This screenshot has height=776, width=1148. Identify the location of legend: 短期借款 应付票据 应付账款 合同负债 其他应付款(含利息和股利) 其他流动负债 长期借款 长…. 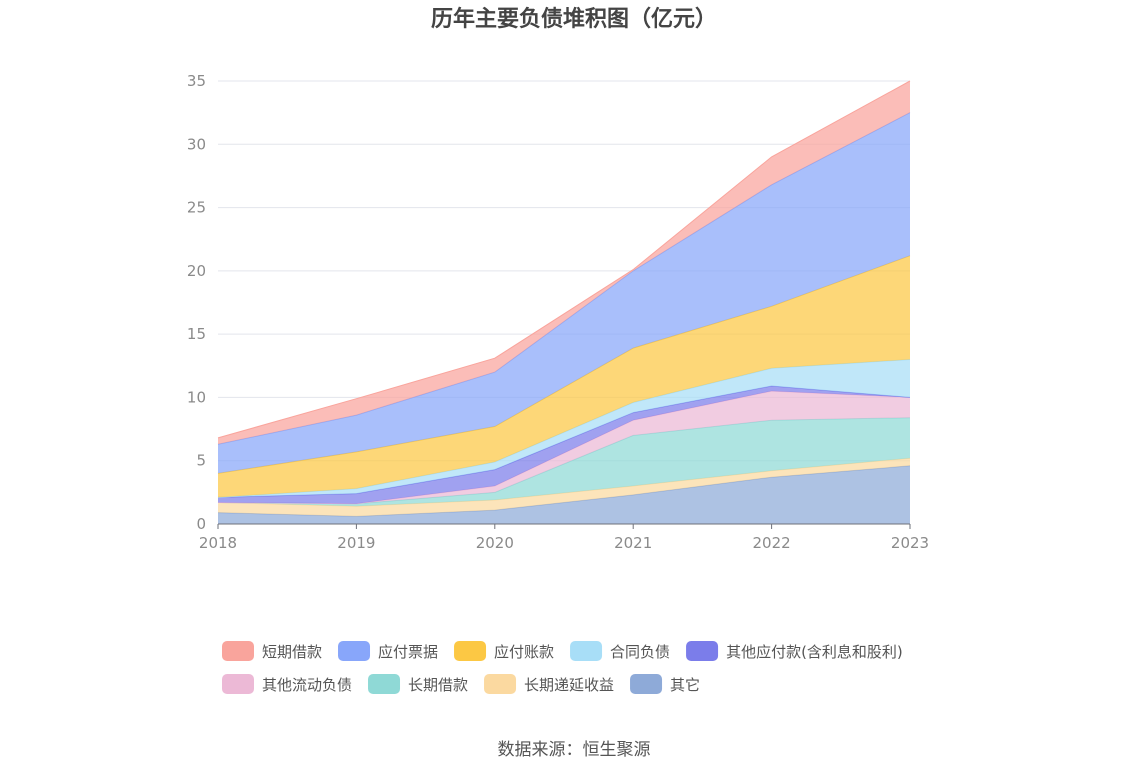
(562, 667).